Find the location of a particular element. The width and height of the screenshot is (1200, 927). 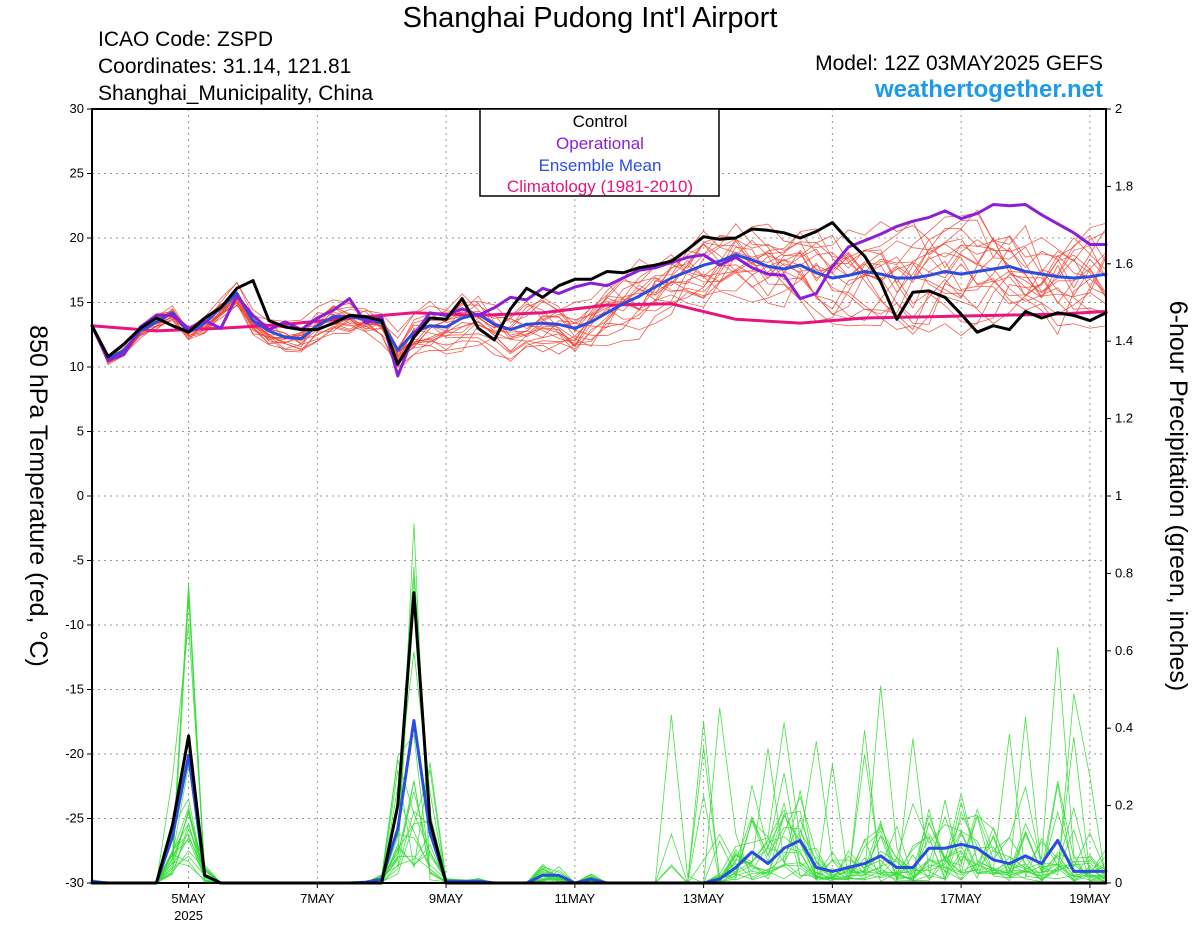

coordinates-label: Coordinates: 31.14, 121.81 is located at coordinates (225, 66).